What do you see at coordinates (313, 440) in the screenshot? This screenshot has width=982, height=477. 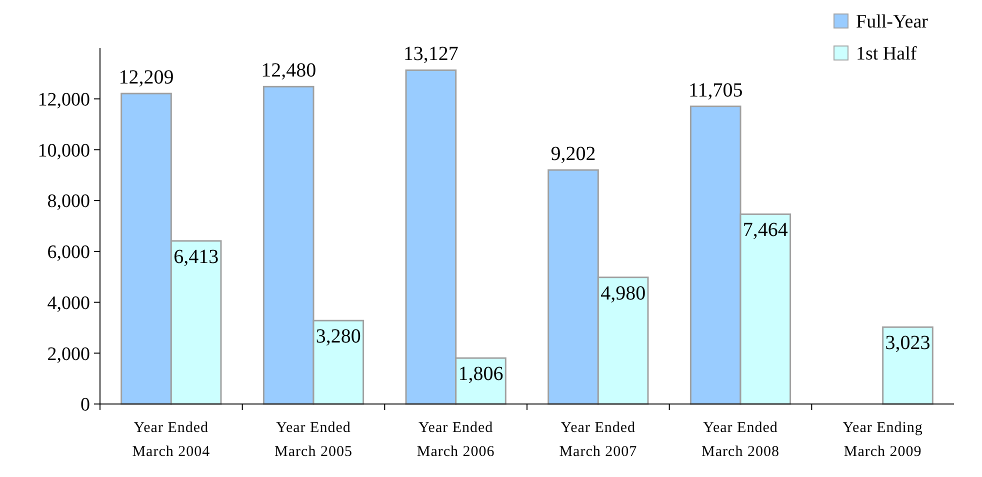 I see `x-tick-label: Year Ended March 2005` at bounding box center [313, 440].